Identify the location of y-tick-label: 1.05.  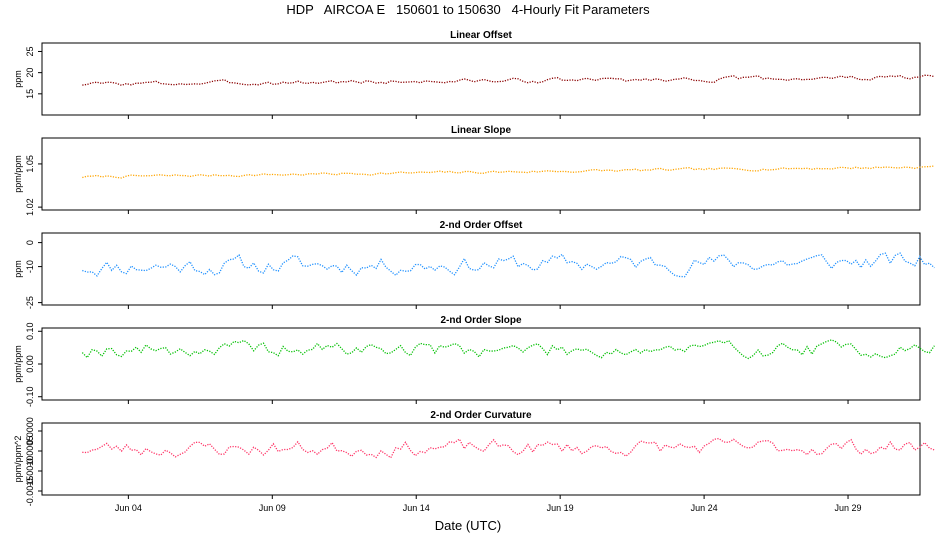
(30, 164).